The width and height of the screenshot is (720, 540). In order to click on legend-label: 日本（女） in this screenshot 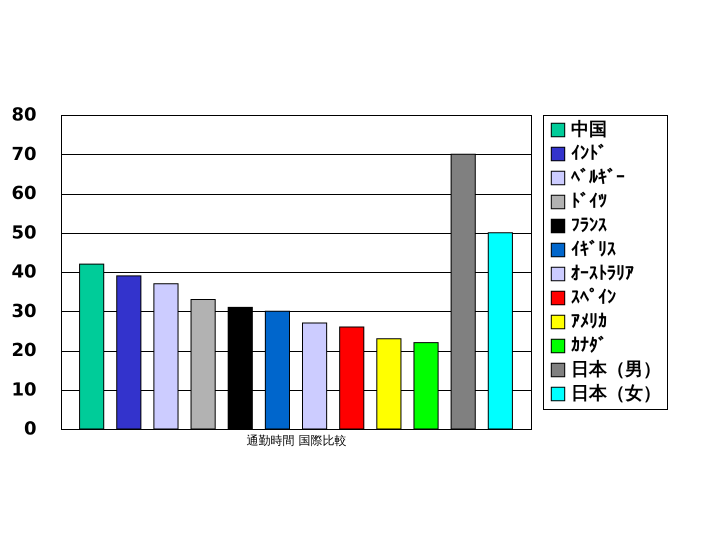, I will do `click(616, 393)`.